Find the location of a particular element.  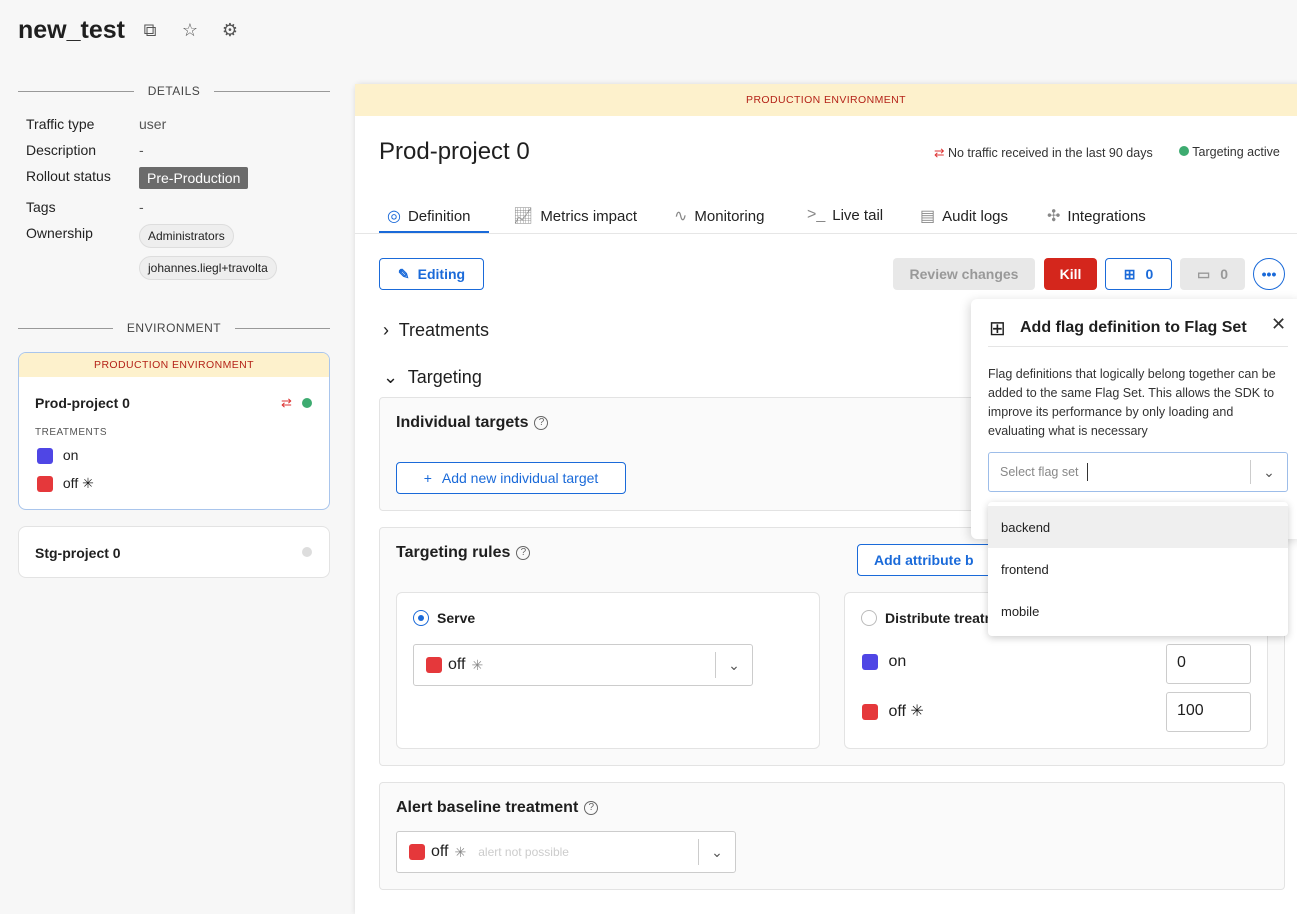

dist-treatment: off ✳ is located at coordinates (893, 711).